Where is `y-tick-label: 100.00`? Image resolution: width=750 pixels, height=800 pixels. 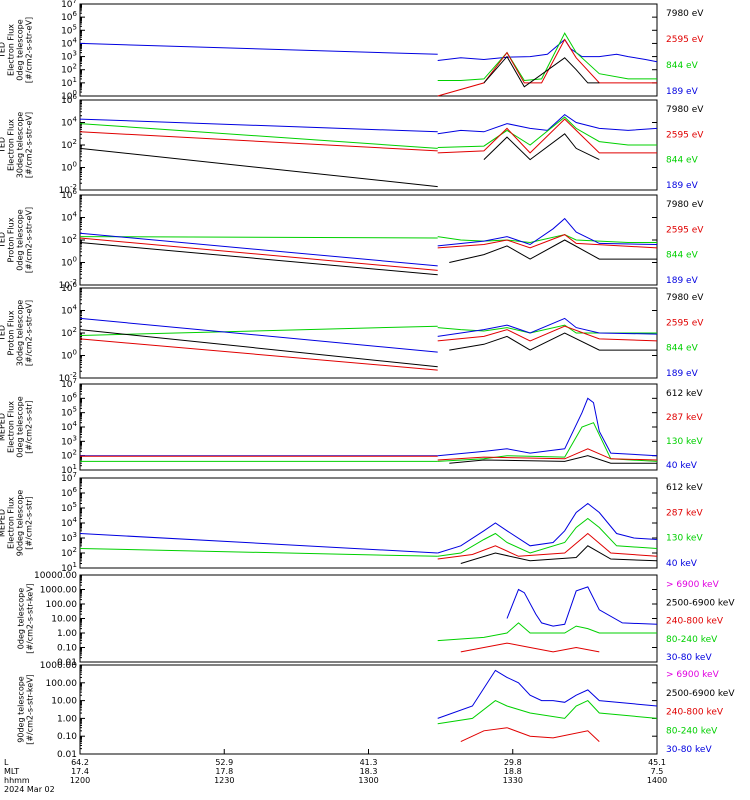
y-tick-label: 100.00 is located at coordinates (62, 605).